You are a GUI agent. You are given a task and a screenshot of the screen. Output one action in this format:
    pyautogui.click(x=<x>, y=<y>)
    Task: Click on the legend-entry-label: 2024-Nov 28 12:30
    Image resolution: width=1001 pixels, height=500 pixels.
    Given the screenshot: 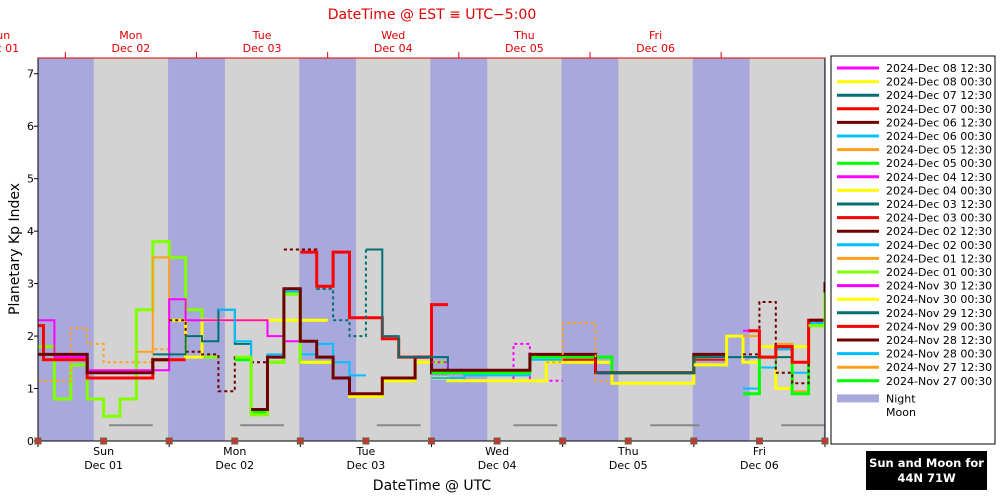 What is the action you would take?
    pyautogui.click(x=939, y=340)
    